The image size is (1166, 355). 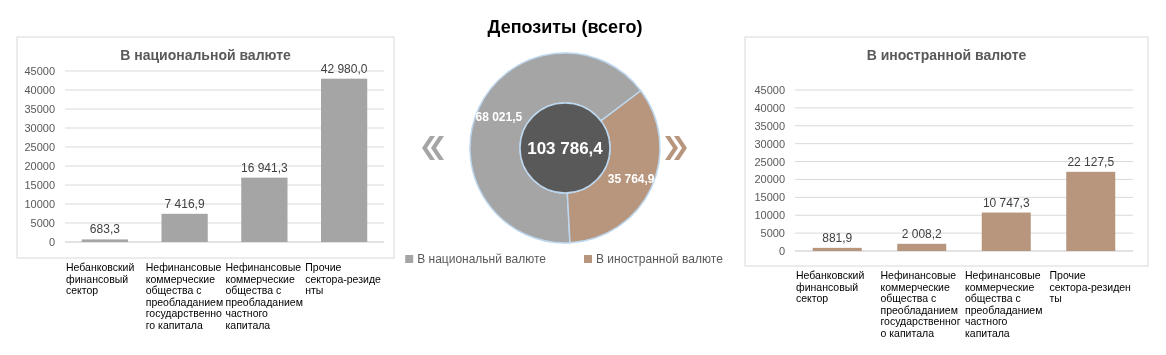 I want to click on chart-title: Депозиты (всего), so click(x=565, y=27).